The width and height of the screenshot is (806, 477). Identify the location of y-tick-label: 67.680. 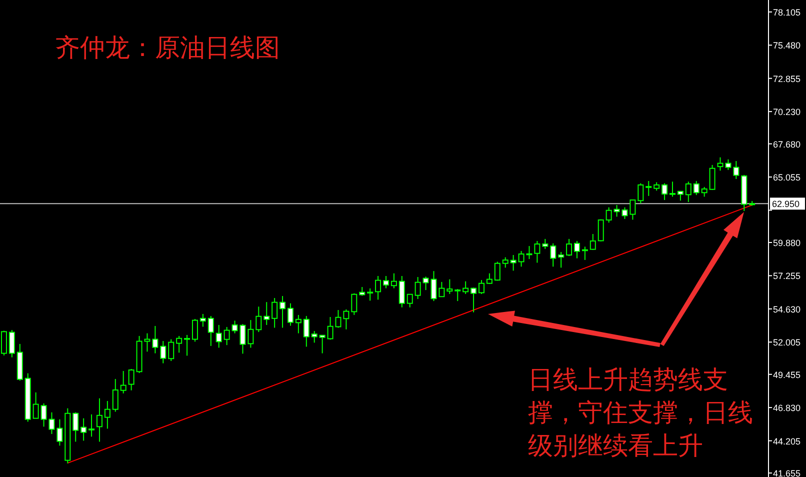
(787, 144).